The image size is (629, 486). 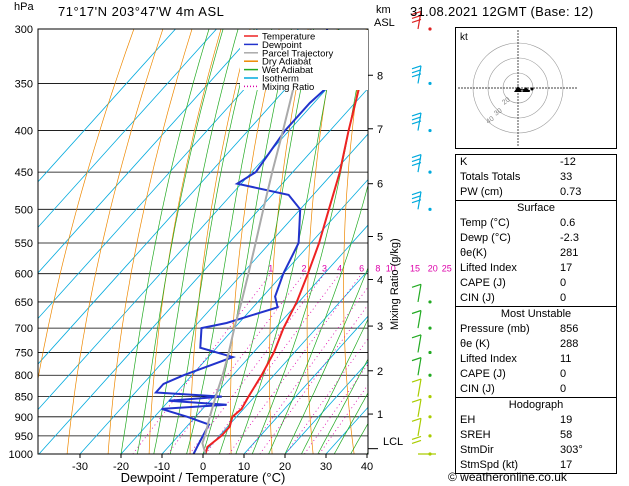 What do you see at coordinates (502, 11) in the screenshot?
I see `datetime-header: 31.08.2021 12GMT (Base: 12)` at bounding box center [502, 11].